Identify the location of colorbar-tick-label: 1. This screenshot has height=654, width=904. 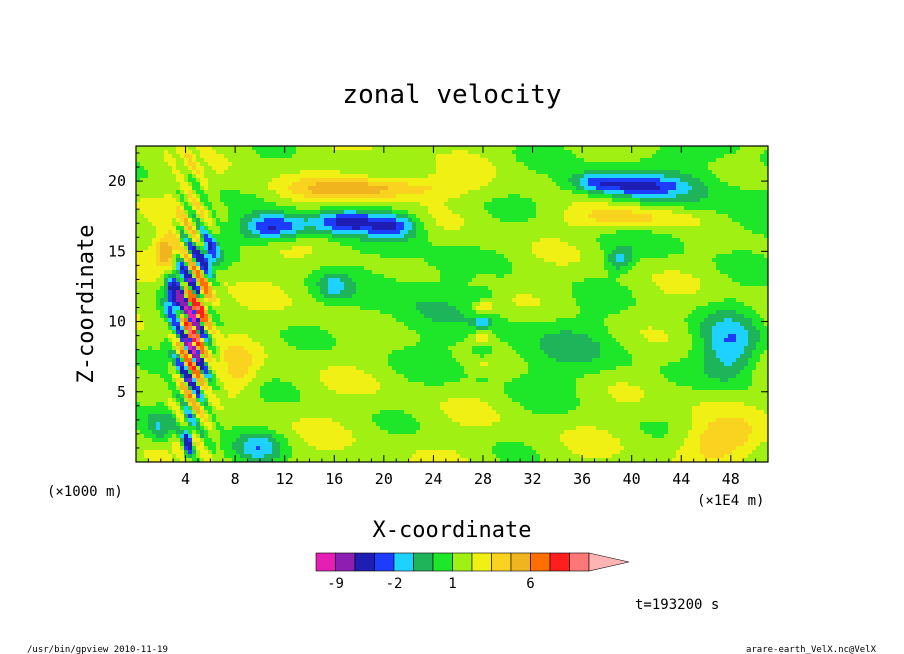
(452, 584).